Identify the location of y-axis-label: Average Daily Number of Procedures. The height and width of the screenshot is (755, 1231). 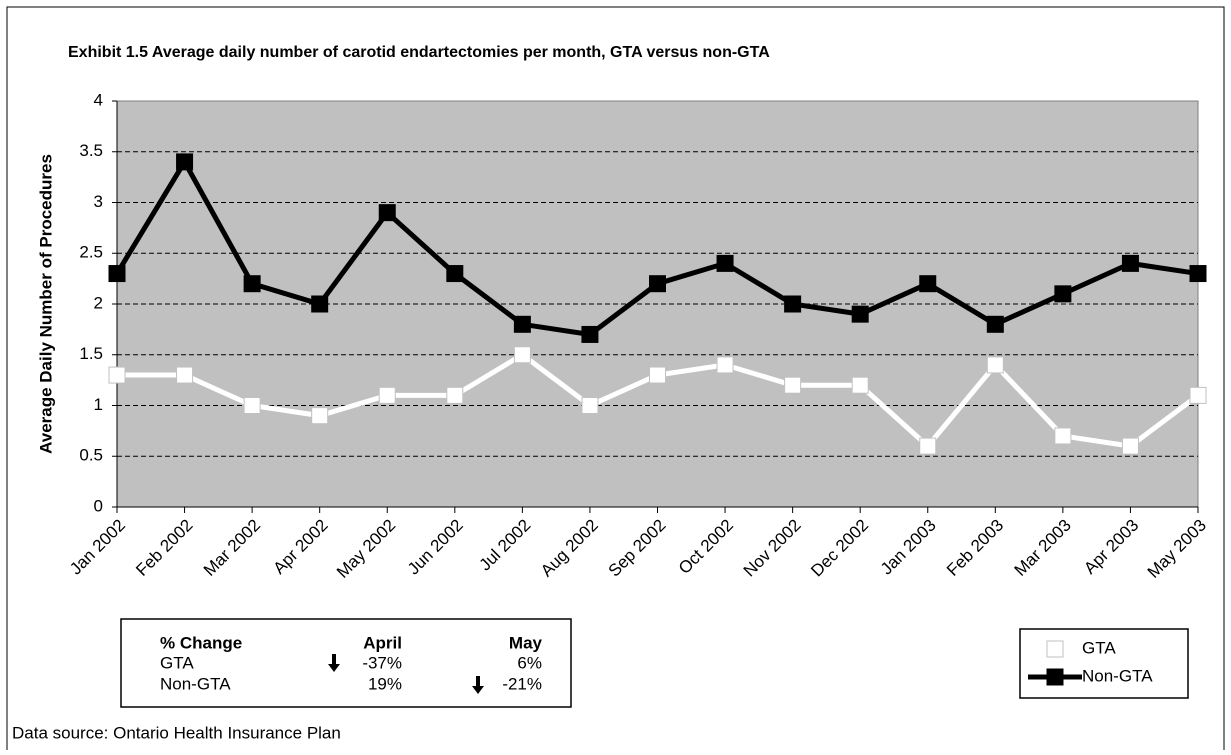
(45, 304).